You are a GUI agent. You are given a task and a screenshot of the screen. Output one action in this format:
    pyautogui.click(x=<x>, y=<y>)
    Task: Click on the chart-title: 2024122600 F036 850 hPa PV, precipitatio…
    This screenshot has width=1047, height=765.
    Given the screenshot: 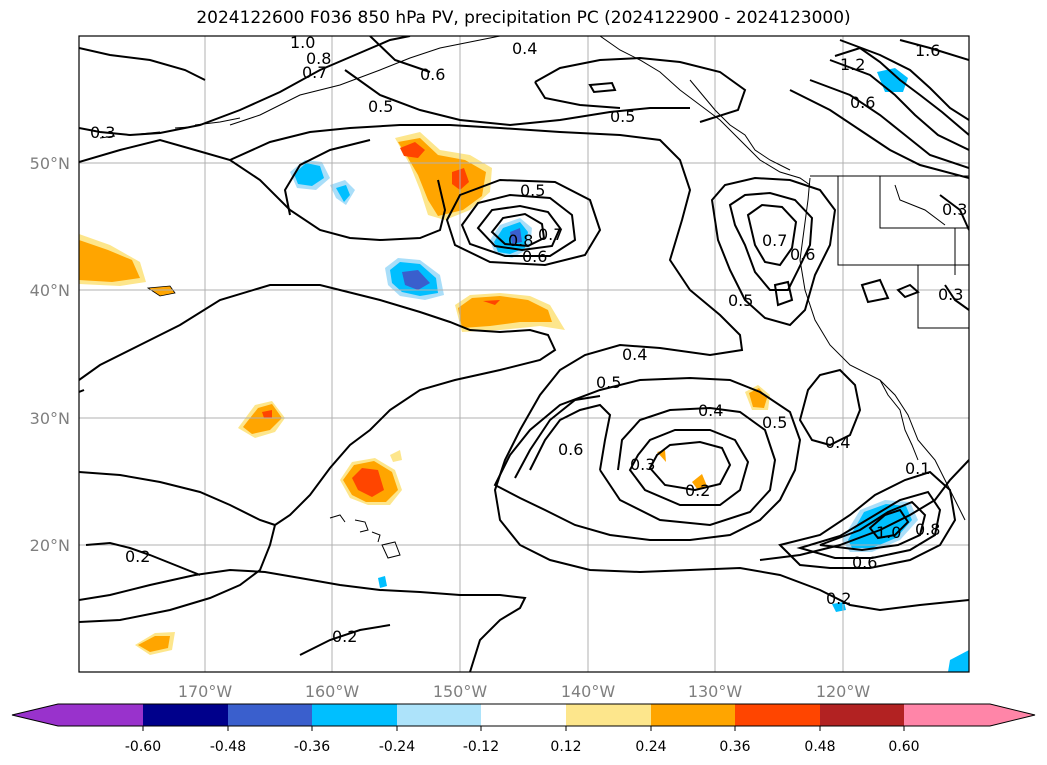 What is the action you would take?
    pyautogui.click(x=523, y=18)
    